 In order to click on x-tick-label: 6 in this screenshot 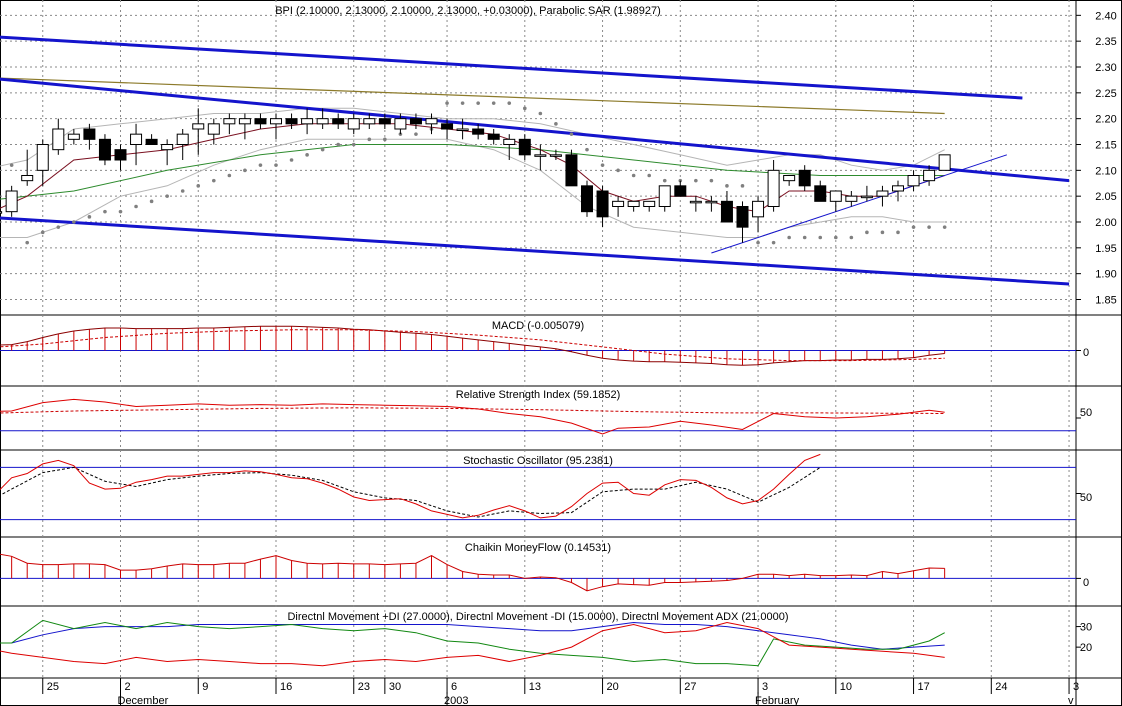, I will do `click(454, 687)`.